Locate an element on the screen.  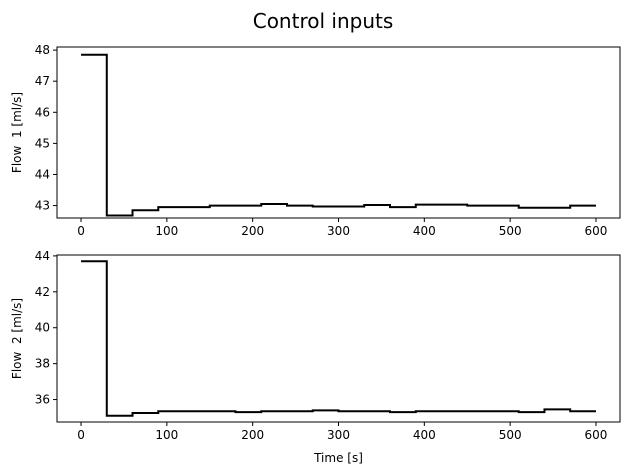
y-axis-label: Flow 1 [ml/s] is located at coordinates (17, 132).